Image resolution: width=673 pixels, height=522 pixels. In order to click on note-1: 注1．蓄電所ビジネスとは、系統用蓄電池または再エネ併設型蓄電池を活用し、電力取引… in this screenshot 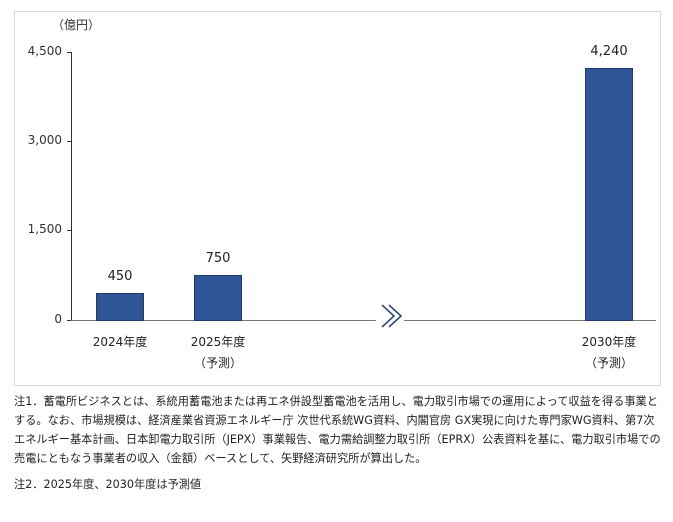, I will do `click(337, 430)`.